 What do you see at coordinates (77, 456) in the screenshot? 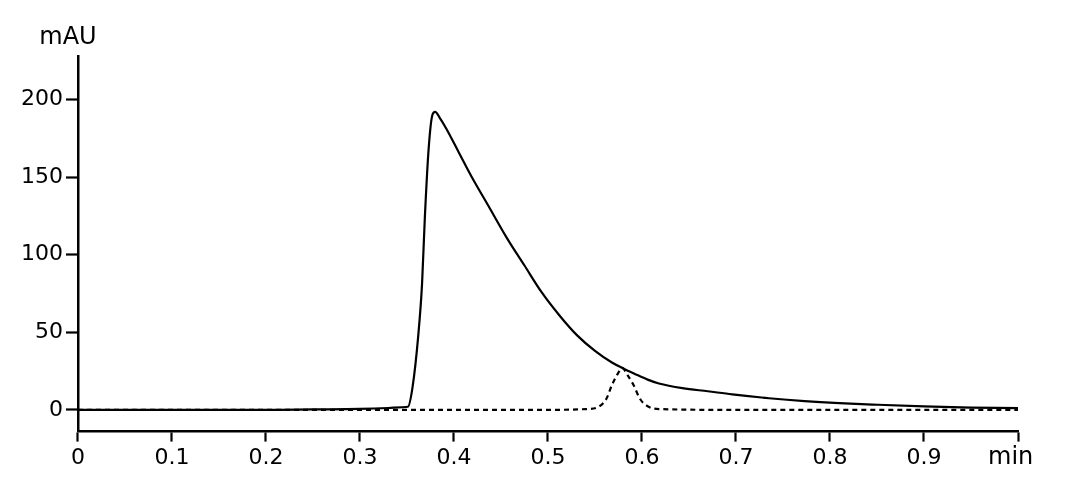
I see `x-tick-label: 0` at bounding box center [77, 456].